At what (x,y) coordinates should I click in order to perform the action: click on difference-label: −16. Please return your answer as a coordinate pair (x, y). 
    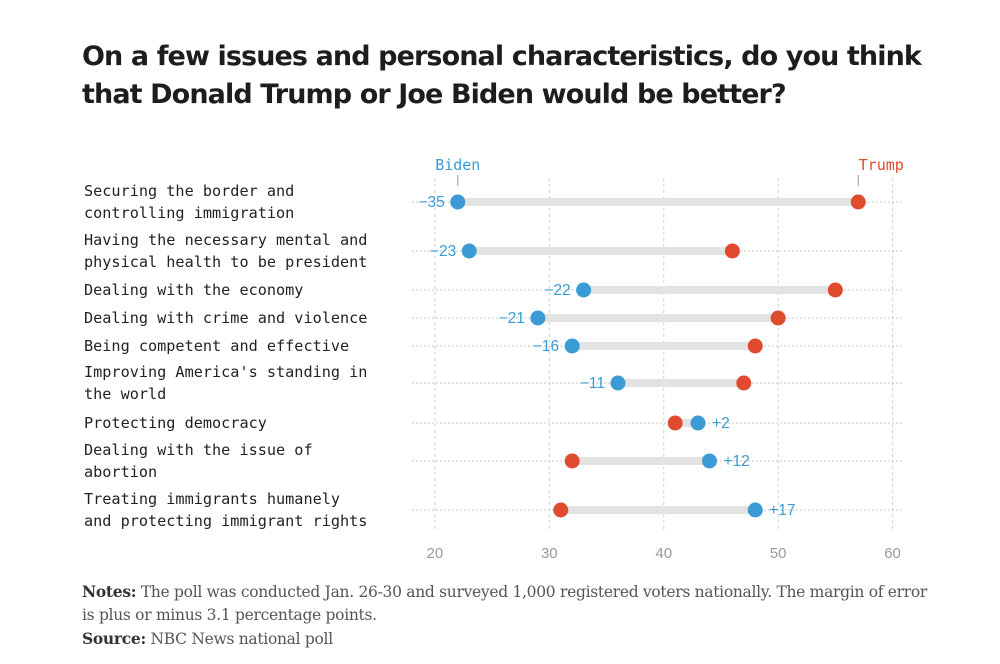
    Looking at the image, I should click on (546, 346).